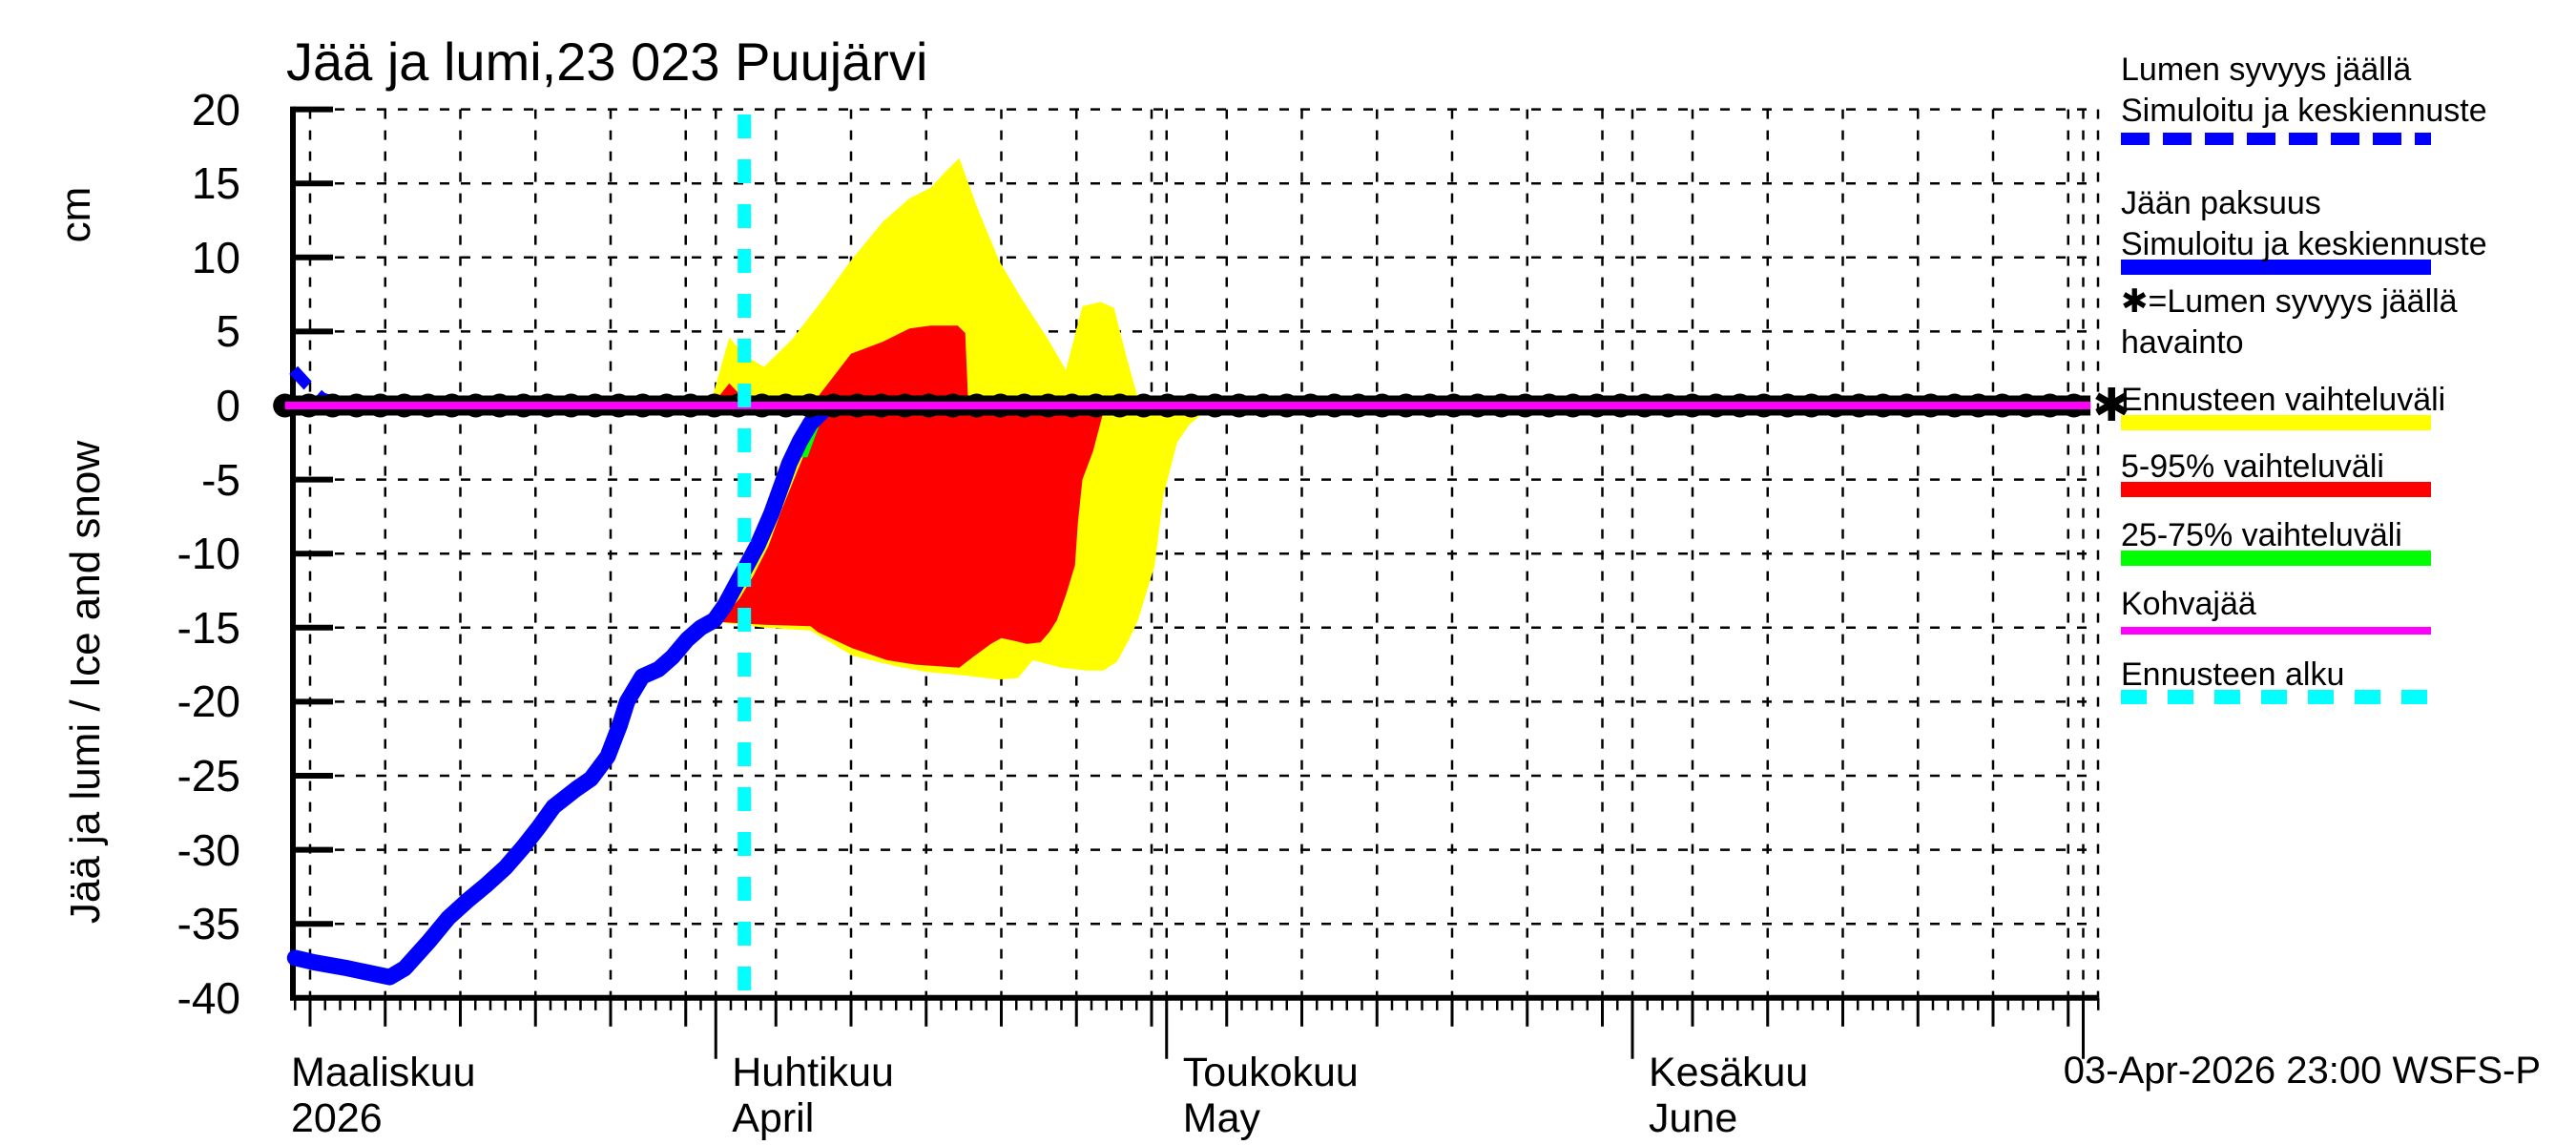 The width and height of the screenshot is (2576, 1145). I want to click on y-tick-label: -5, so click(220, 480).